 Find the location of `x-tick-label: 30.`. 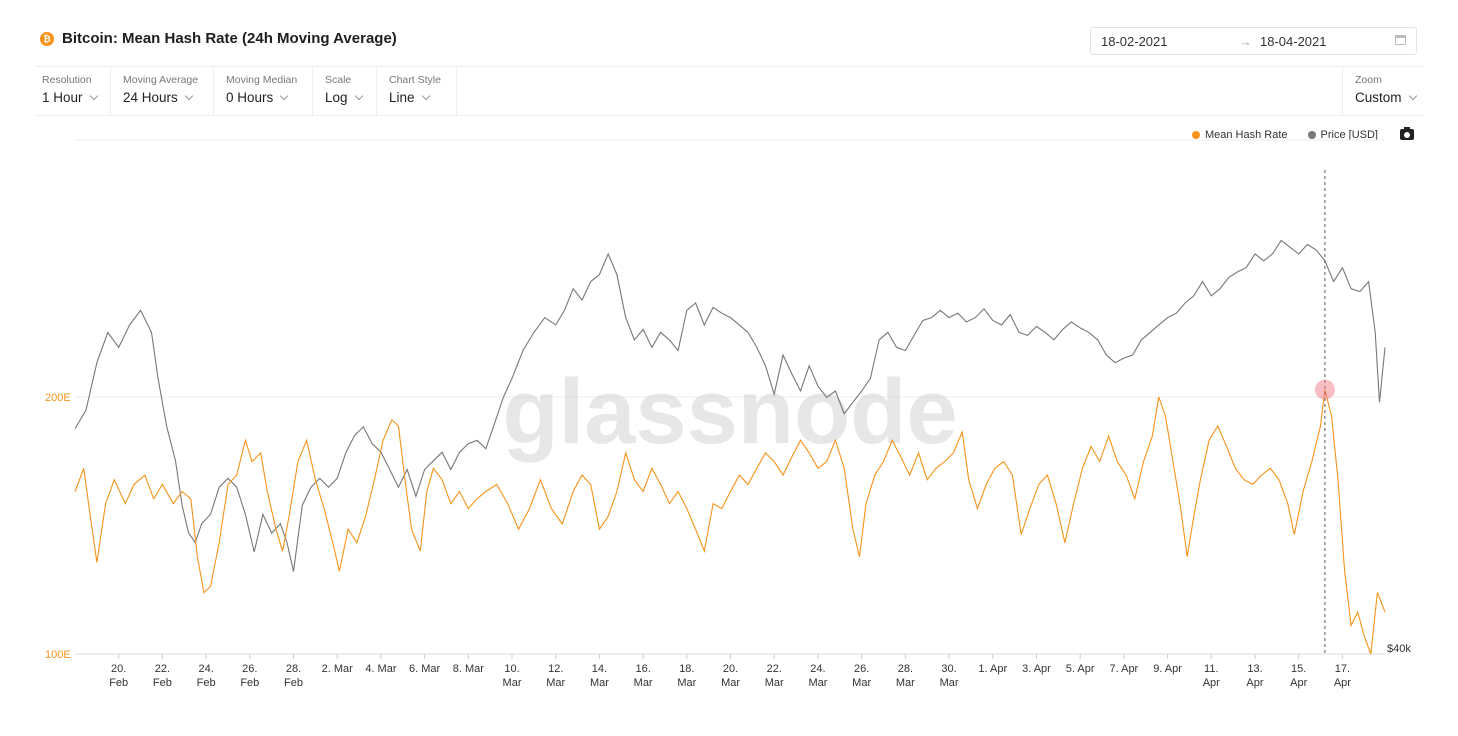

x-tick-label: 30. is located at coordinates (948, 669).